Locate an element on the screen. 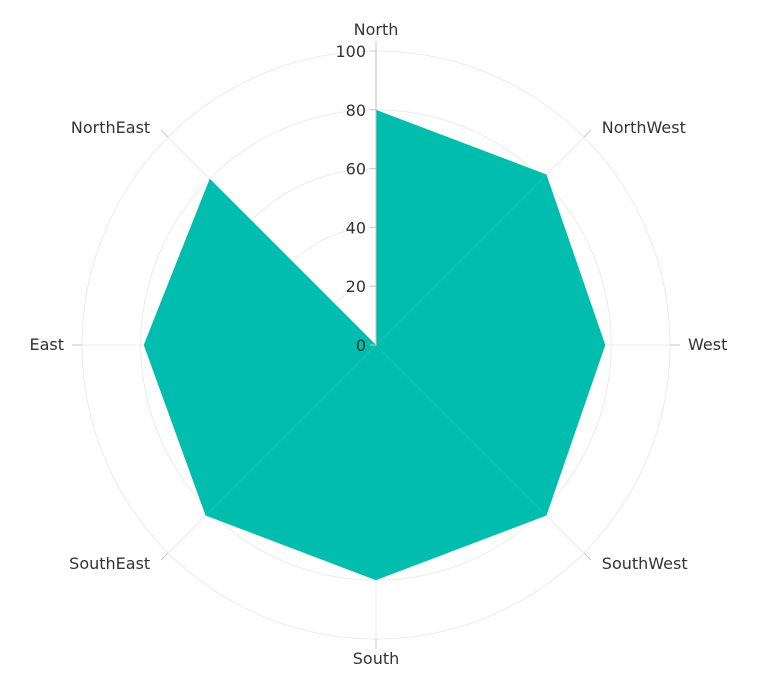  radial-tick-label-60: 60 is located at coordinates (356, 169).